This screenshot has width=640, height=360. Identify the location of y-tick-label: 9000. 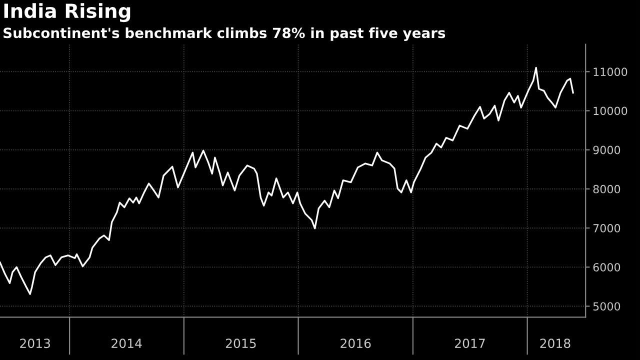
(606, 150).